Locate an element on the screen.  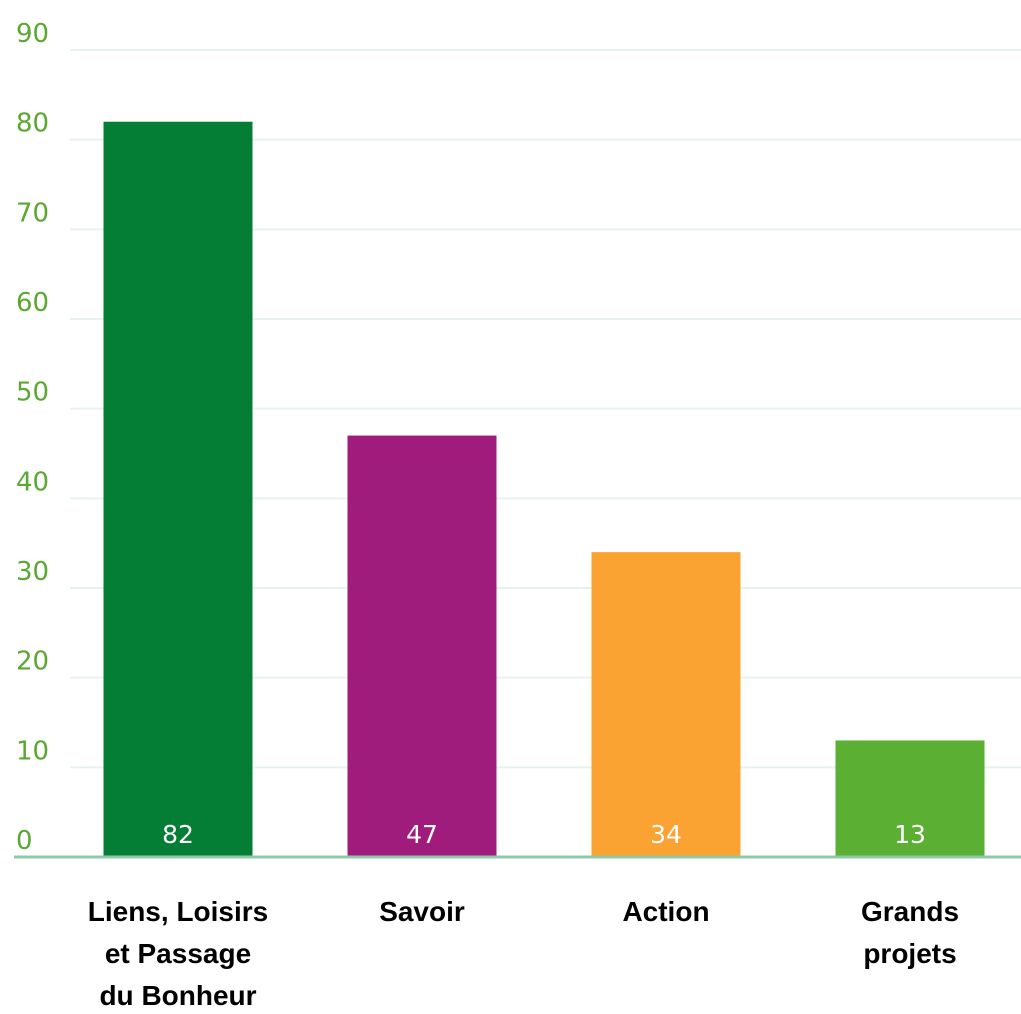
x-category-label-line: Savoir is located at coordinates (422, 911).